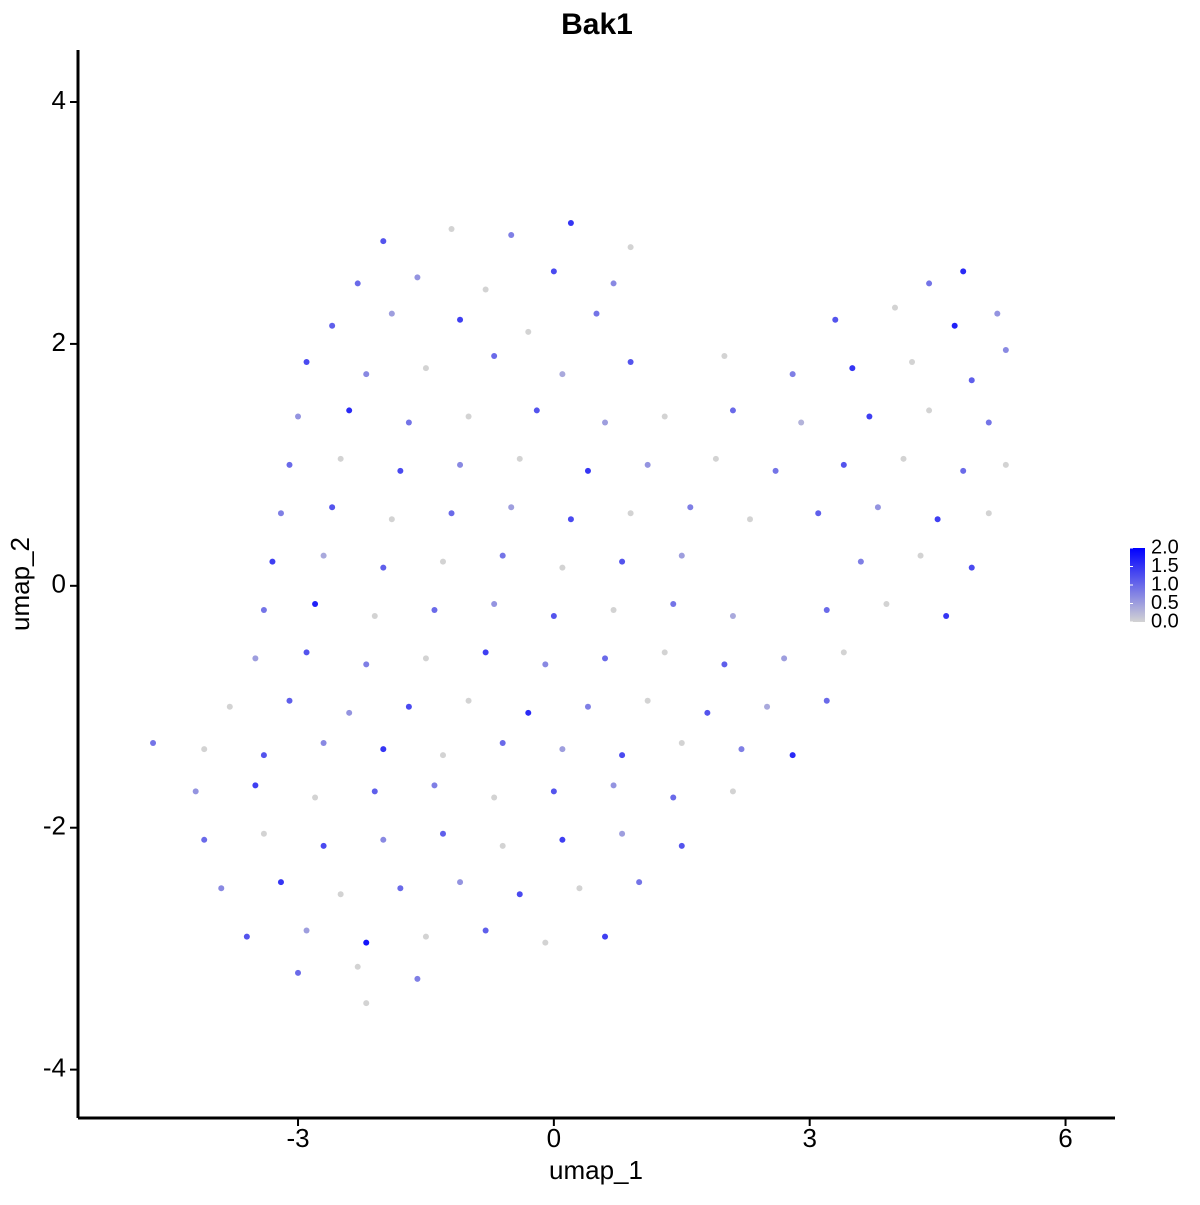 The width and height of the screenshot is (1200, 1205). I want to click on colorbar-label: 0.5, so click(1165, 603).